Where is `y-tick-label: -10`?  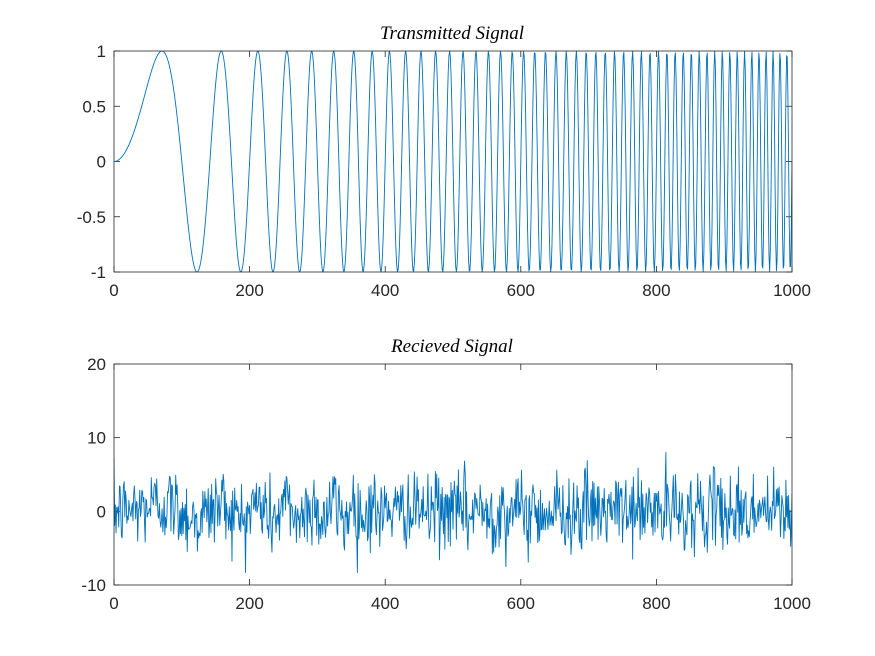
y-tick-label: -10 is located at coordinates (93, 585).